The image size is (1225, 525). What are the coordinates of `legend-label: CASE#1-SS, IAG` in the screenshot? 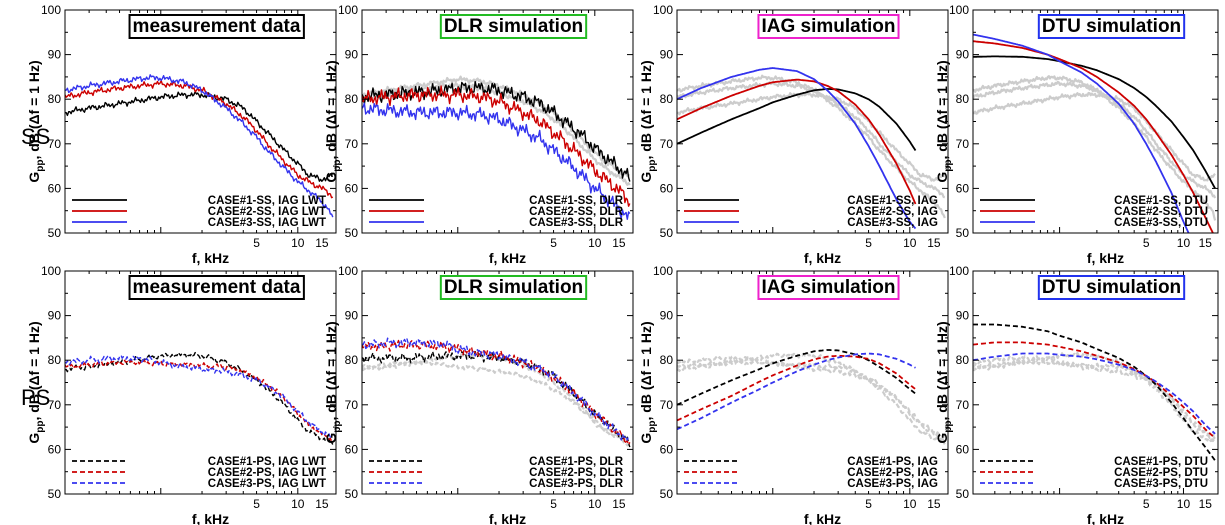 It's located at (892, 201).